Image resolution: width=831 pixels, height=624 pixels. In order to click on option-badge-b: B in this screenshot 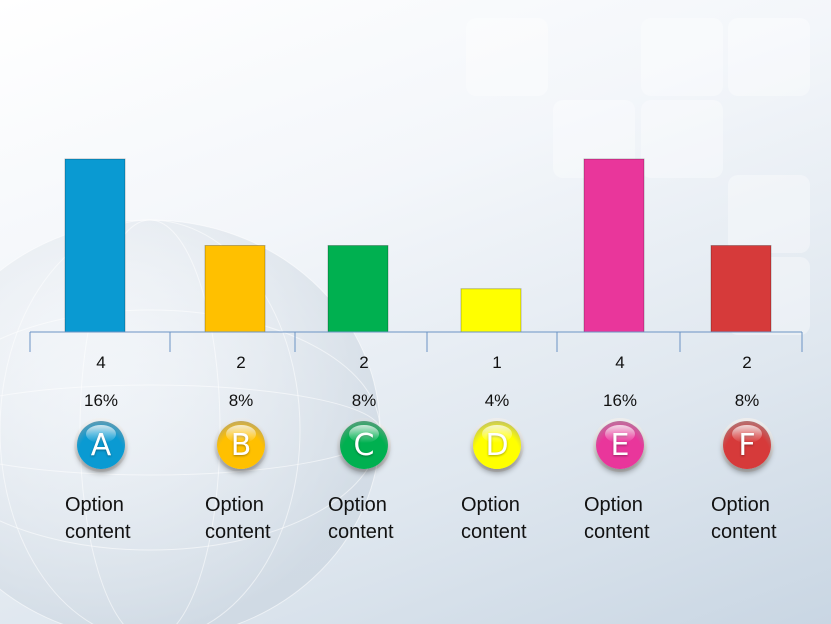, I will do `click(241, 445)`.